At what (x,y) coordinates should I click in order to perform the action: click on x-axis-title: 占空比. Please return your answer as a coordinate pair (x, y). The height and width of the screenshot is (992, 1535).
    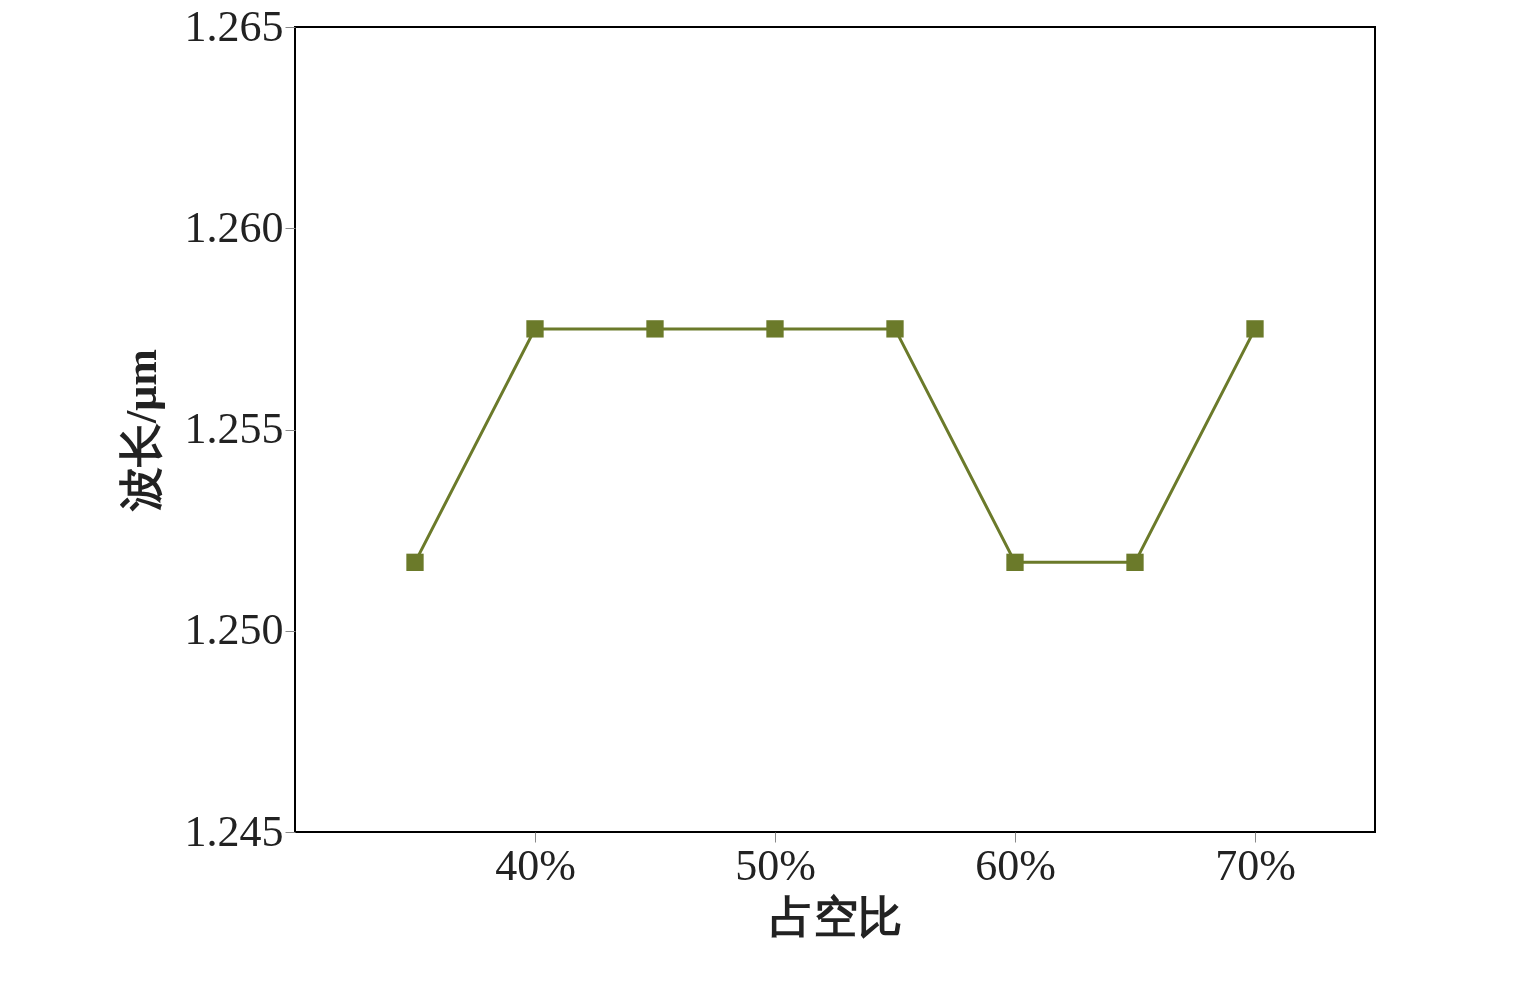
    Looking at the image, I should click on (835, 917).